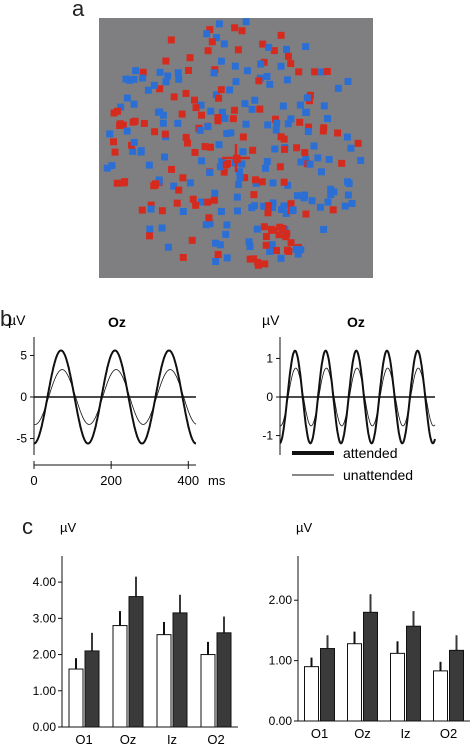 This screenshot has height=744, width=474. Describe the element at coordinates (21, 439) in the screenshot. I see `y-tick-label: -5` at that location.